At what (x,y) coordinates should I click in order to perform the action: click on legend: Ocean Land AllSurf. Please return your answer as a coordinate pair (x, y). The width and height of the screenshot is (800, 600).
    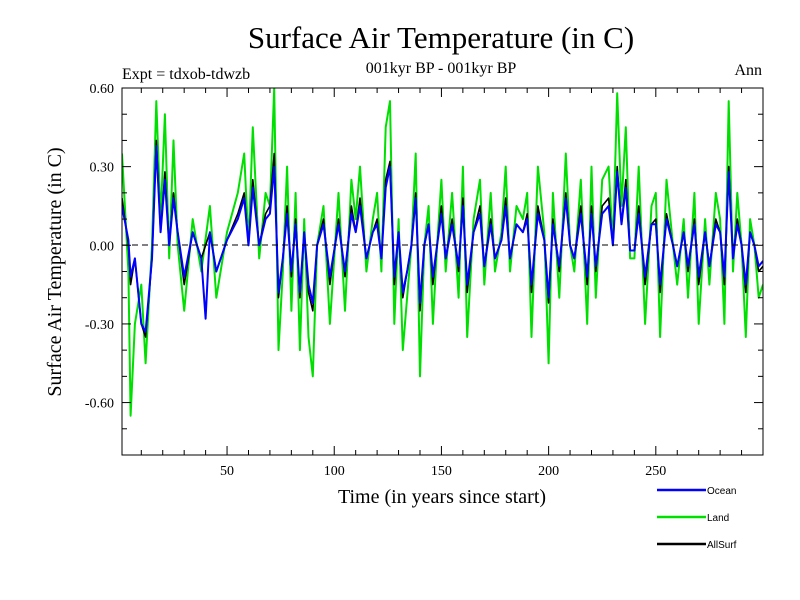
    Looking at the image, I should click on (697, 518).